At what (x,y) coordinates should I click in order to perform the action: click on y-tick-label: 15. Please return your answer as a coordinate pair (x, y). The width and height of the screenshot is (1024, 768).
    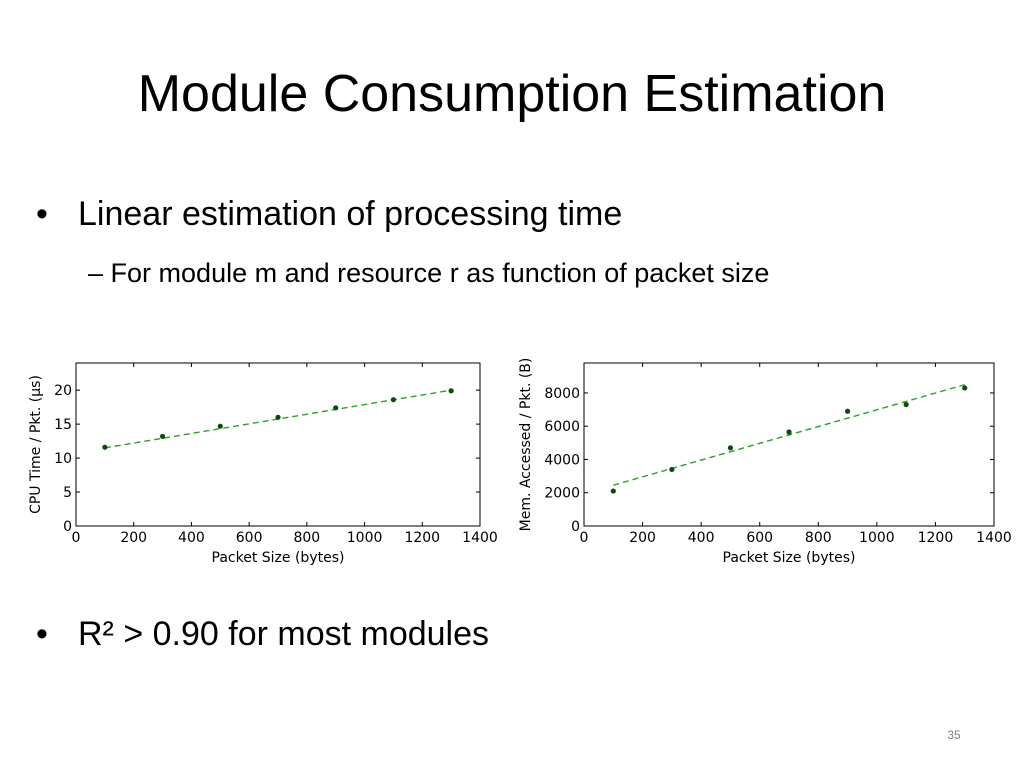
    Looking at the image, I should click on (63, 425).